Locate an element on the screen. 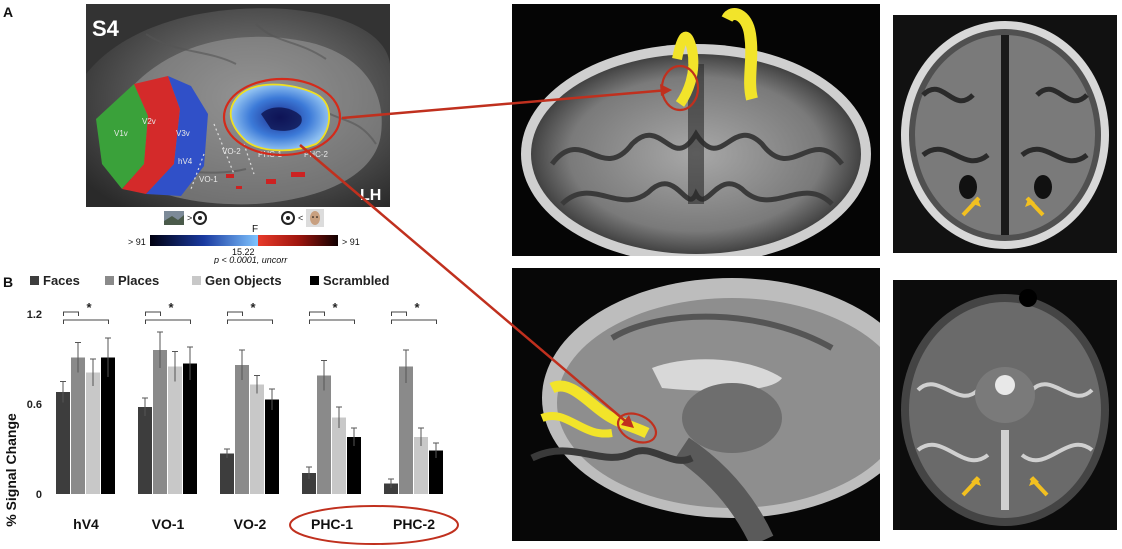 Image resolution: width=1122 pixels, height=549 pixels. colorbar-right-value: > 91 is located at coordinates (351, 242).